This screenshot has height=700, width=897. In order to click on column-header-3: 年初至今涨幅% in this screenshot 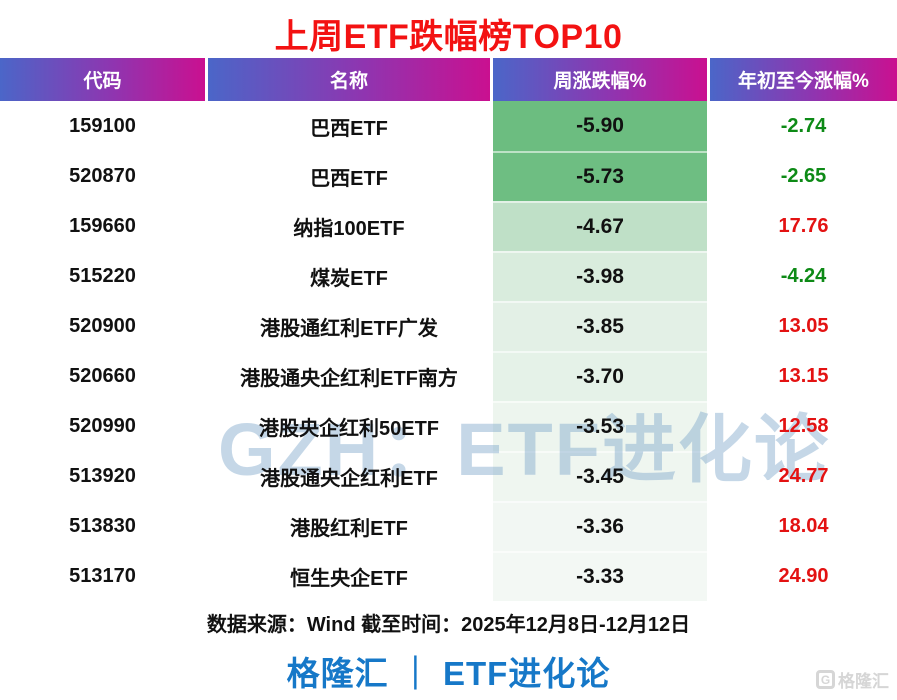, I will do `click(803, 79)`.